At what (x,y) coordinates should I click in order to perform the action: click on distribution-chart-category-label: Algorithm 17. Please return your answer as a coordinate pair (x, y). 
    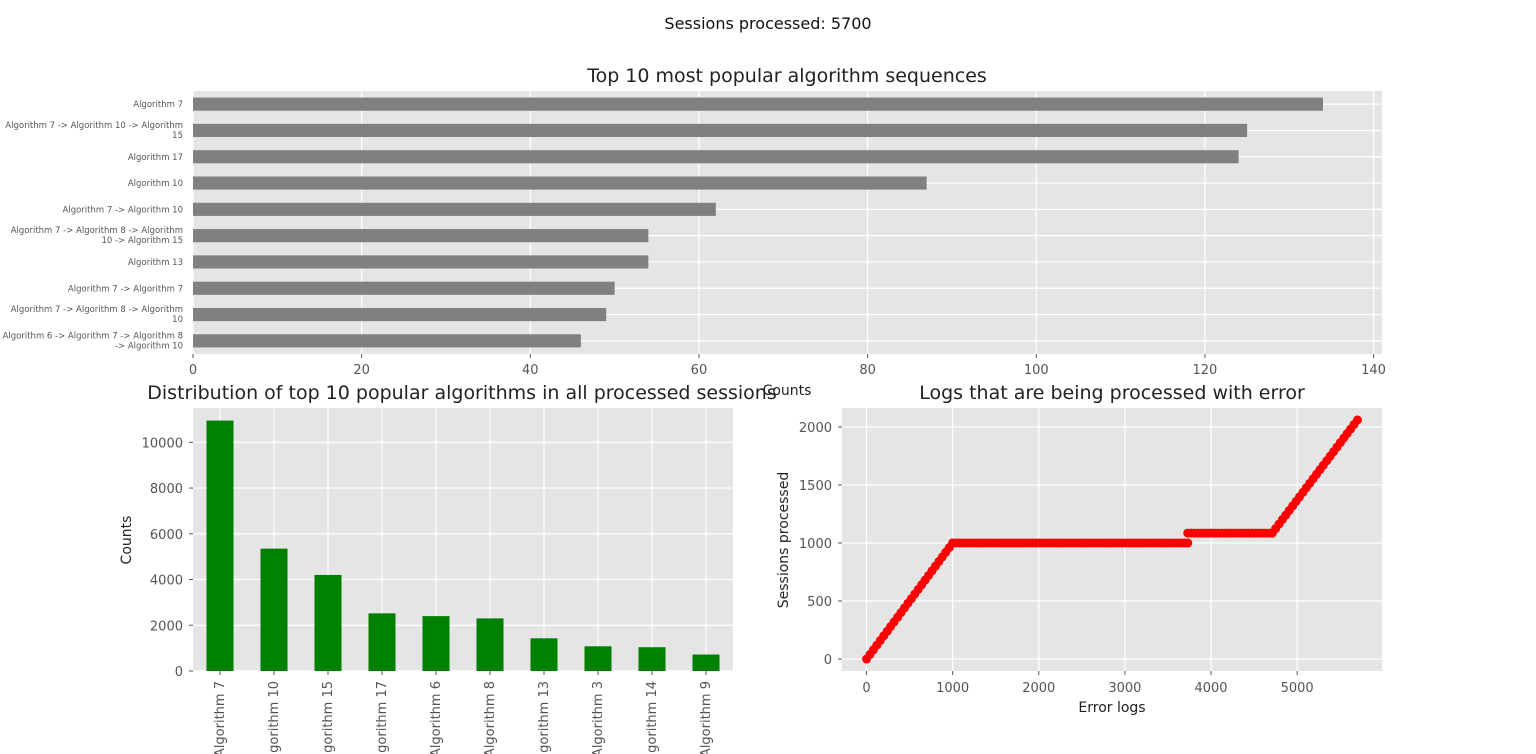
    Looking at the image, I should click on (382, 717).